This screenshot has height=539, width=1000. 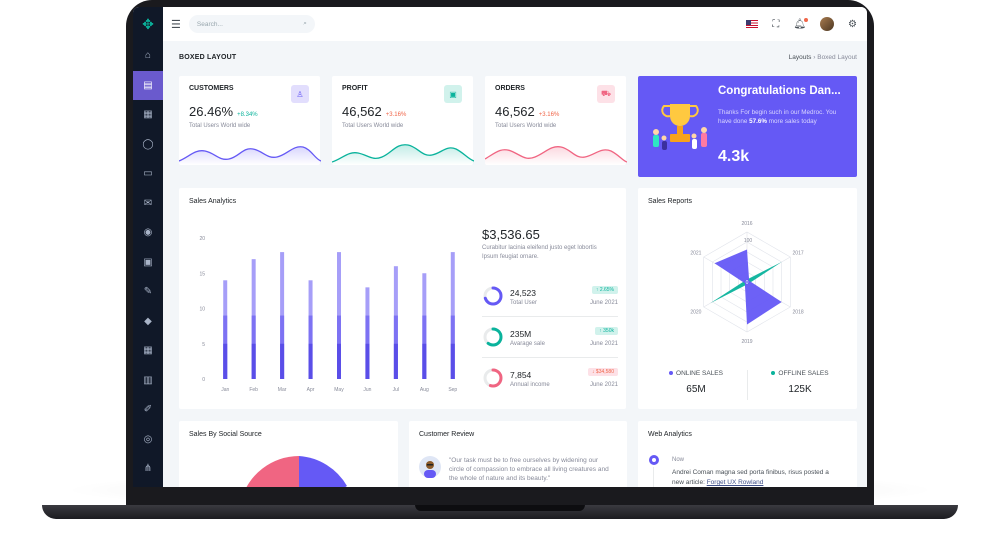 What do you see at coordinates (251, 24) in the screenshot?
I see `search-input: Search... ⌕` at bounding box center [251, 24].